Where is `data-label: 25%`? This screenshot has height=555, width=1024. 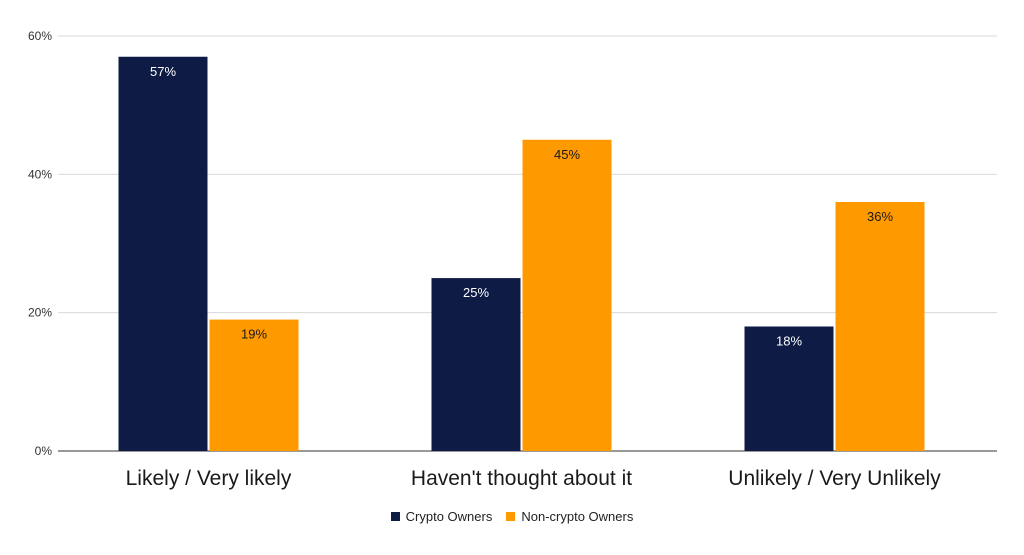 data-label: 25% is located at coordinates (476, 292).